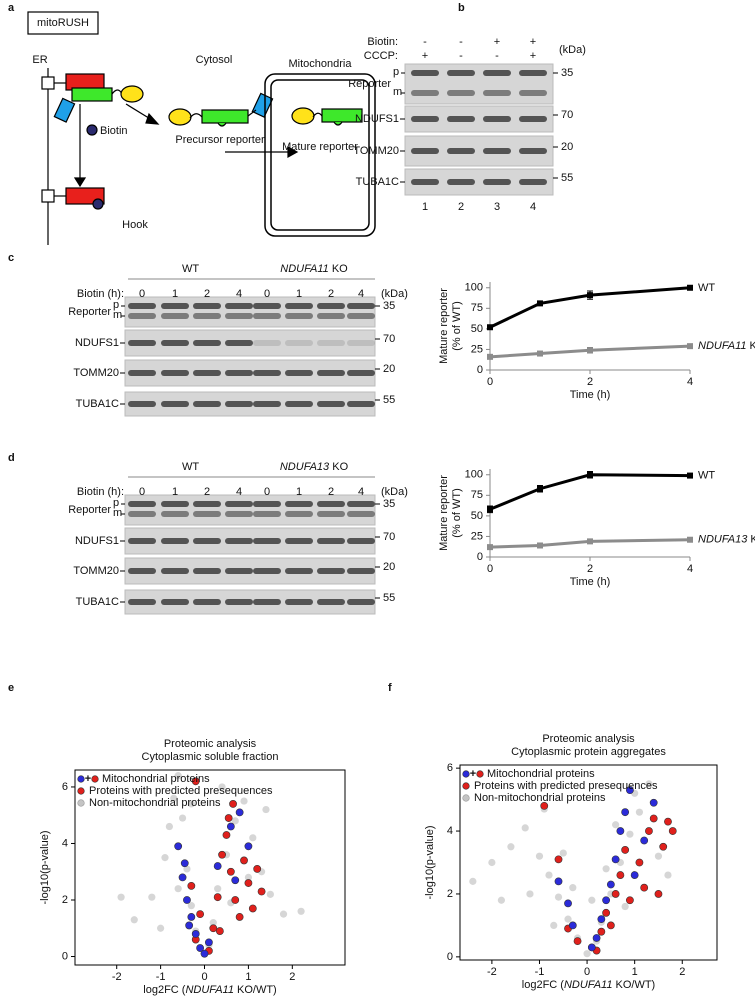 Image resolution: width=755 pixels, height=1000 pixels. Describe the element at coordinates (80, 182) in the screenshot. I see `arrowhead` at that location.